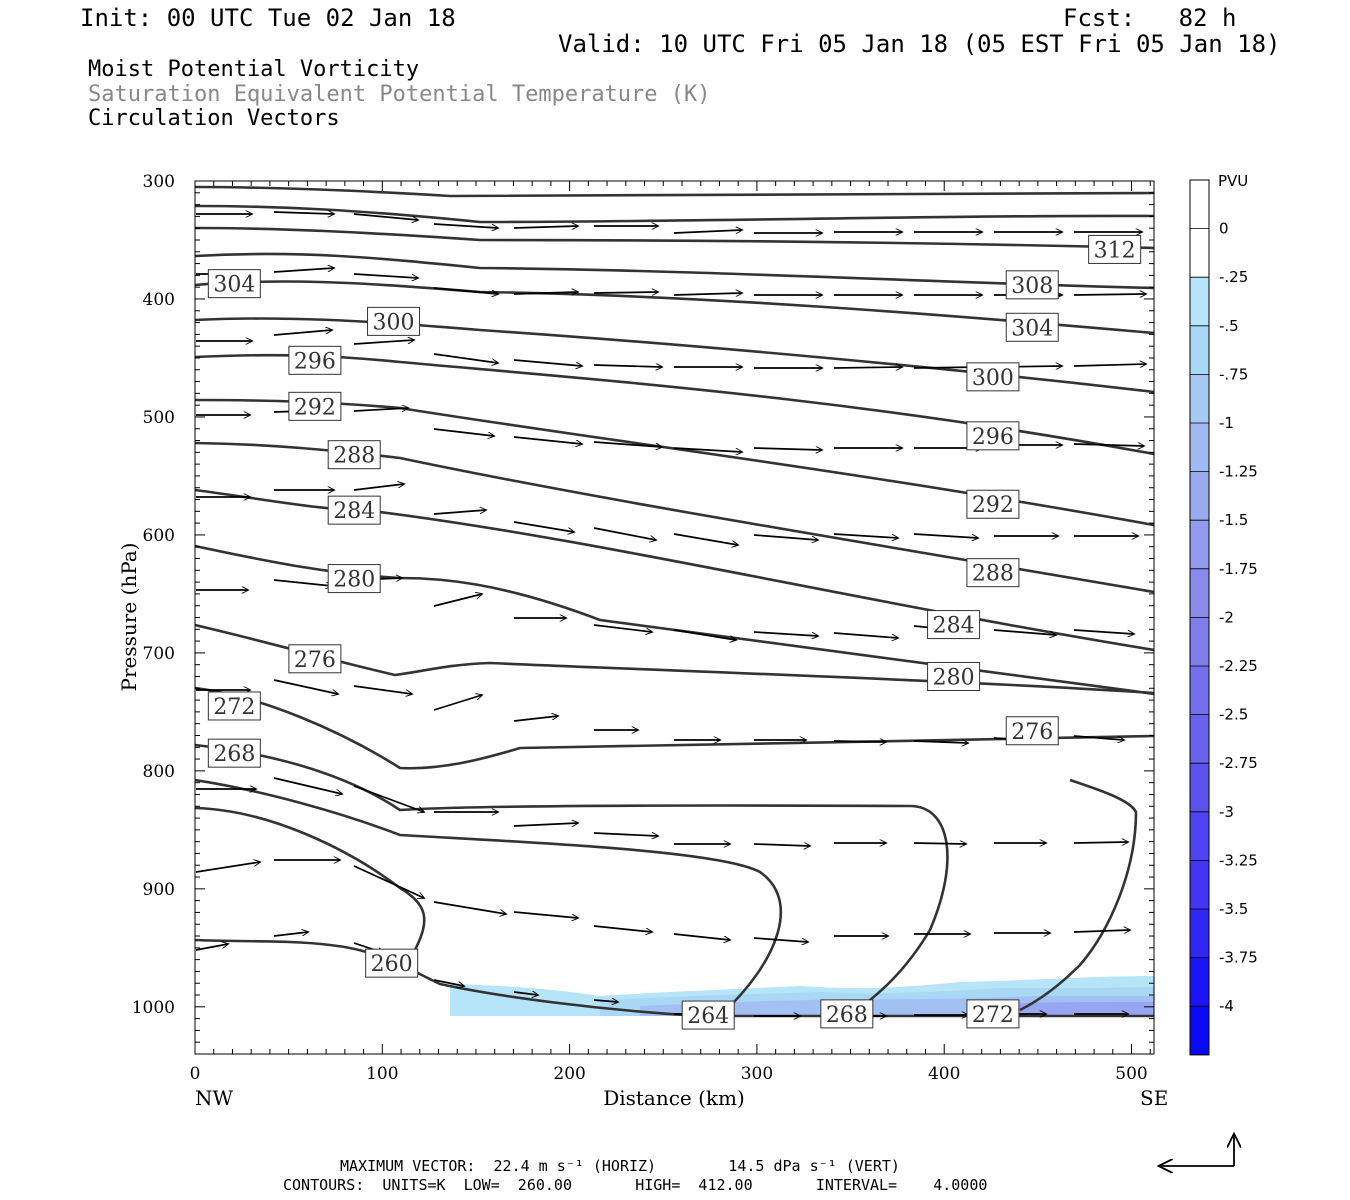 The width and height of the screenshot is (1350, 1200). I want to click on x-tick-label: 300, so click(757, 1074).